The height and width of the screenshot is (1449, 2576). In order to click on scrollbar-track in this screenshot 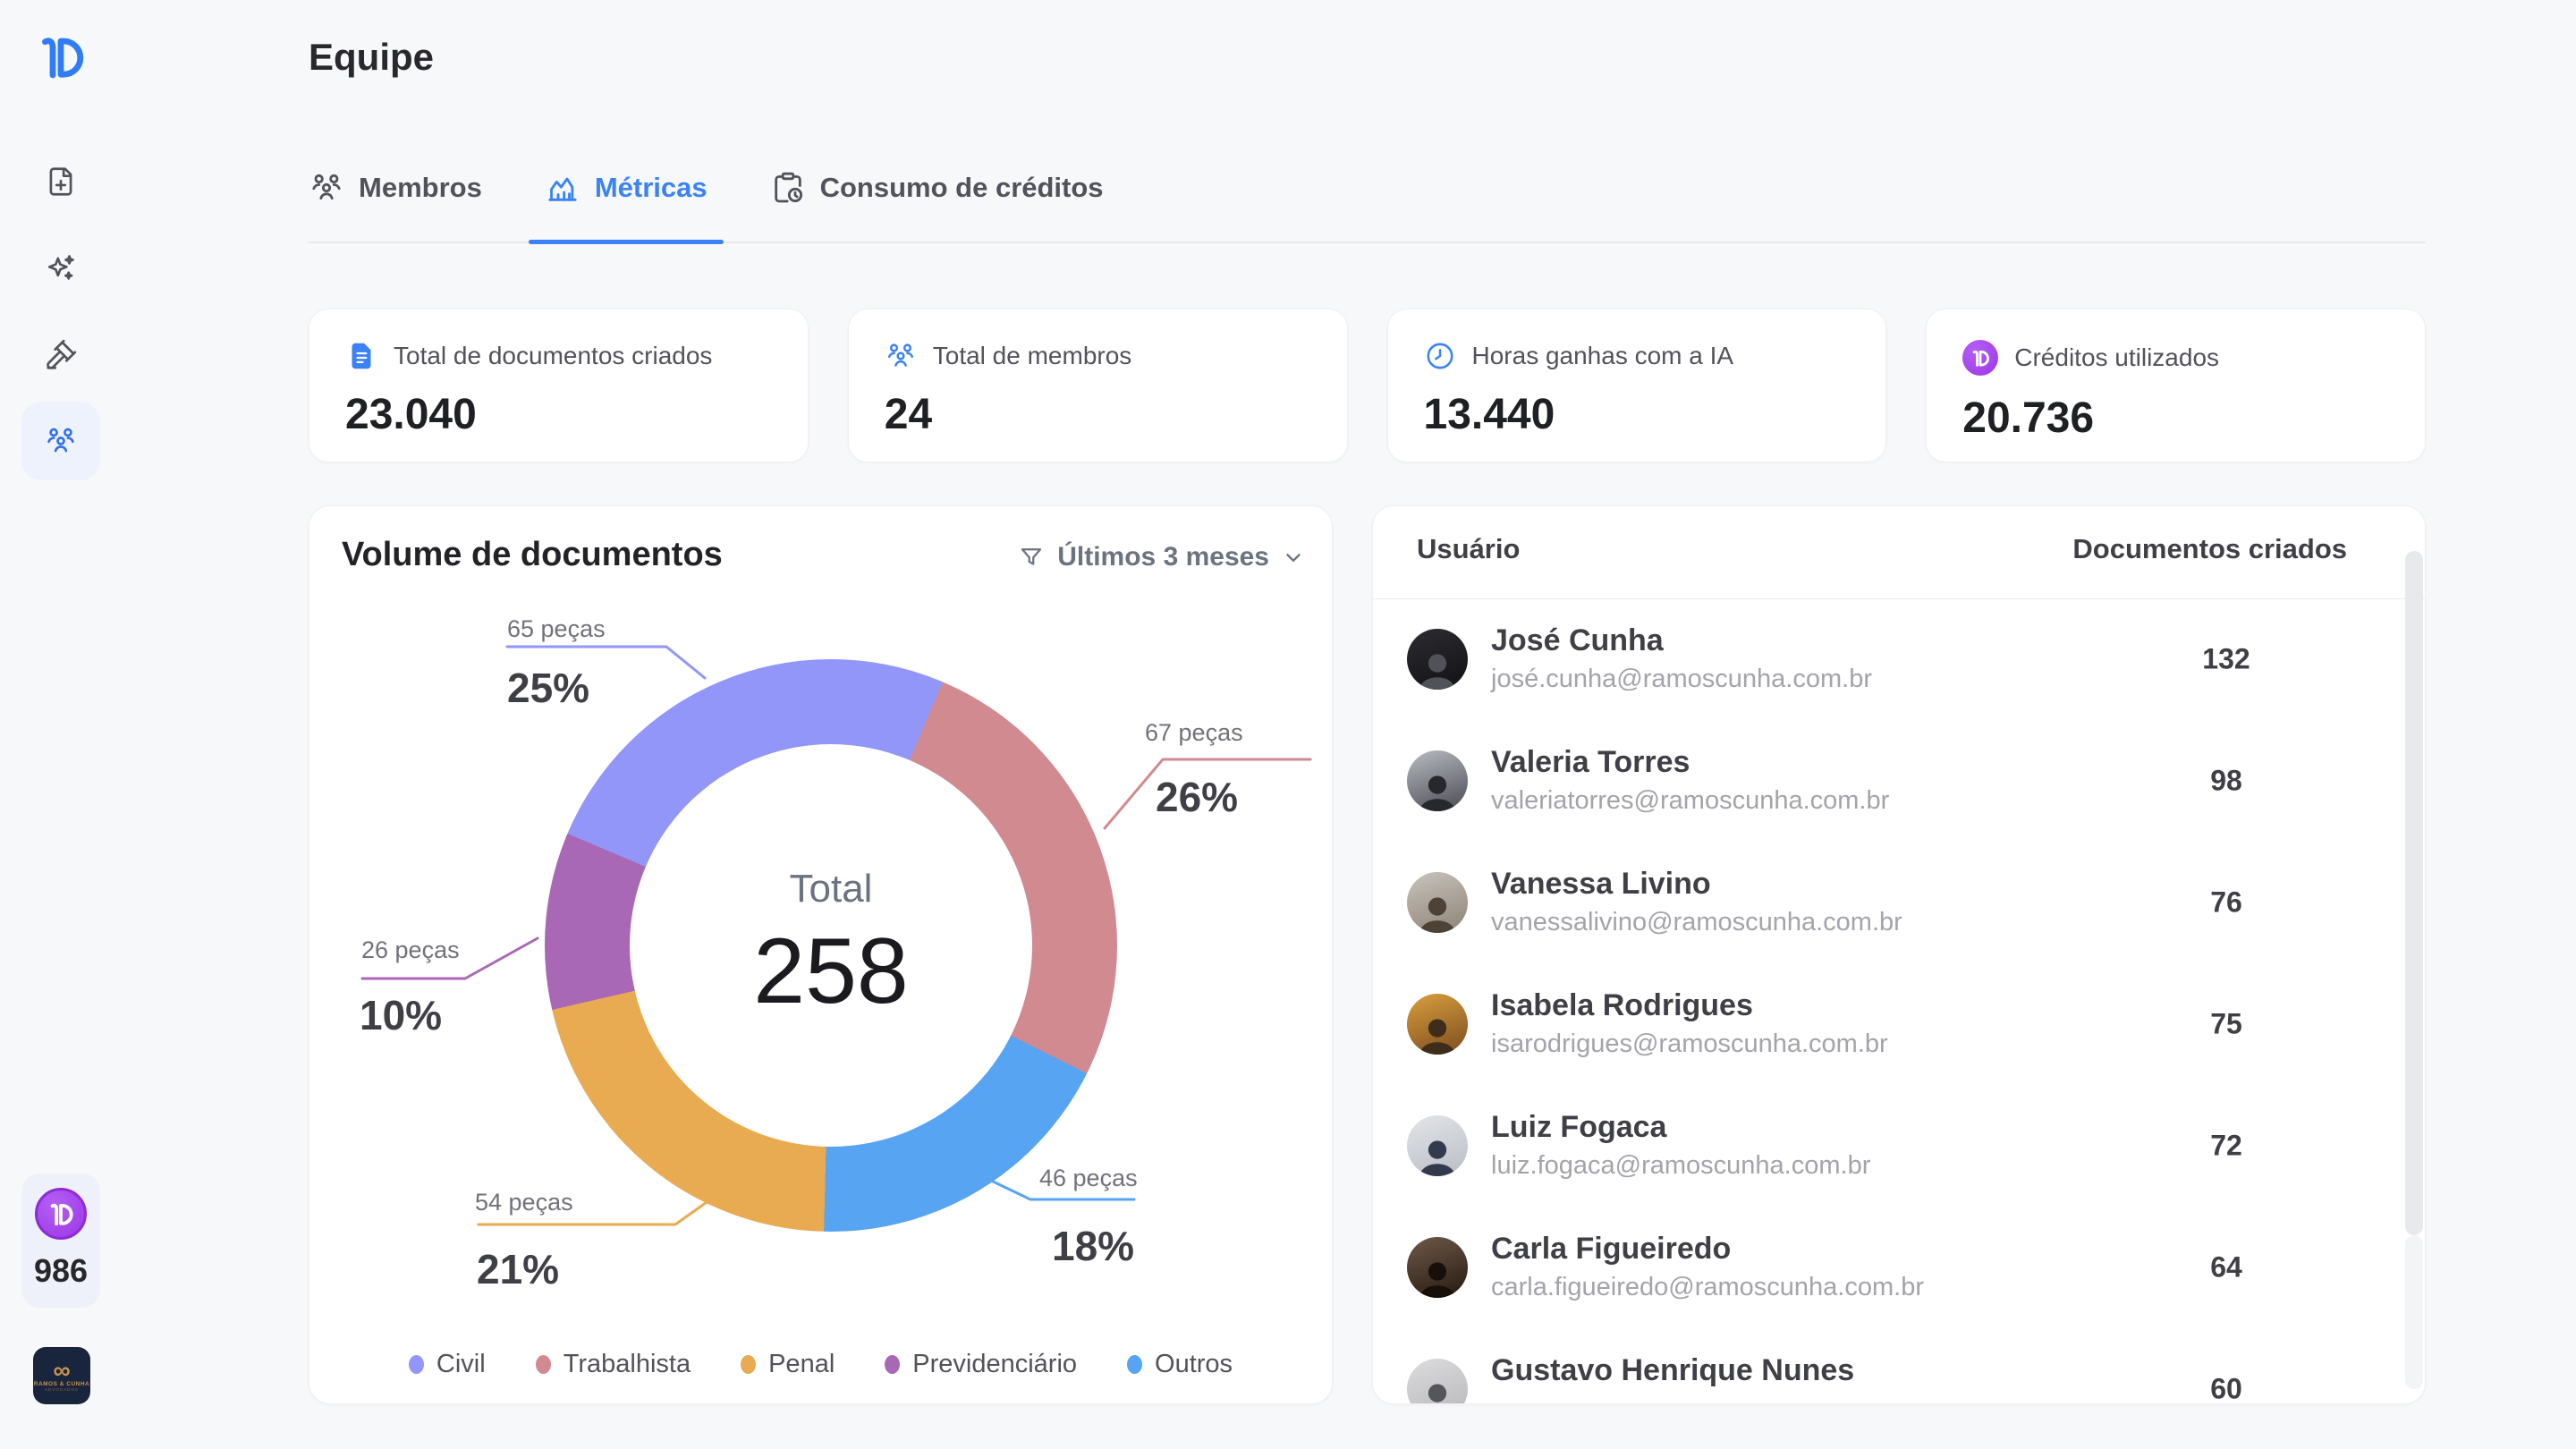, I will do `click(2414, 1312)`.